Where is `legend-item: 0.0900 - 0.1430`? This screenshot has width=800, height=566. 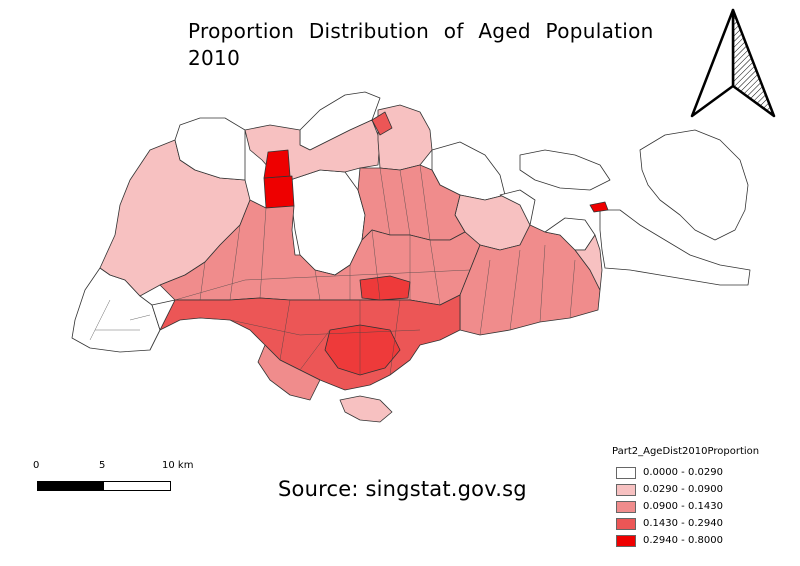
legend-item: 0.0900 - 0.1430 is located at coordinates (704, 506).